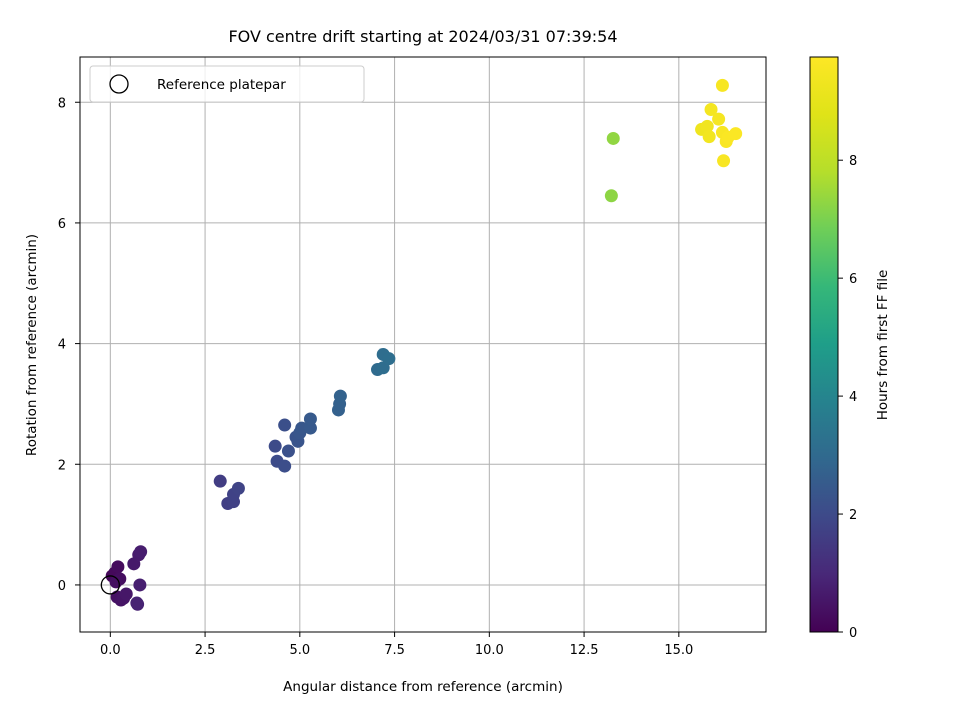 The image size is (960, 720). Describe the element at coordinates (678, 650) in the screenshot. I see `x-tick-label: 15.0` at that location.